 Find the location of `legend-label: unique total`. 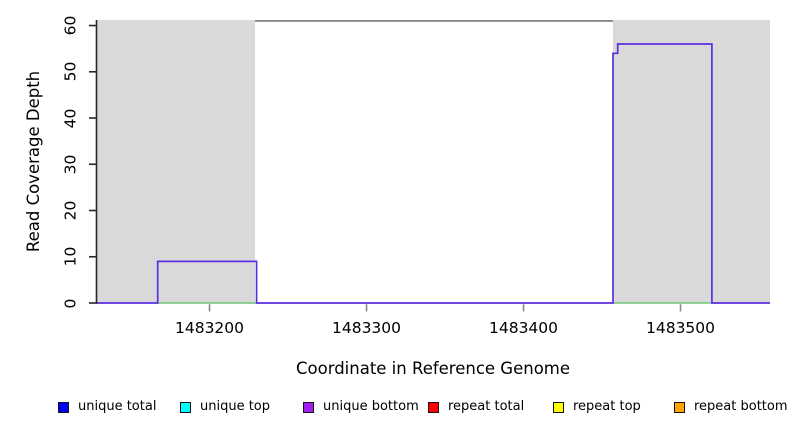

legend-label: unique total is located at coordinates (117, 406).